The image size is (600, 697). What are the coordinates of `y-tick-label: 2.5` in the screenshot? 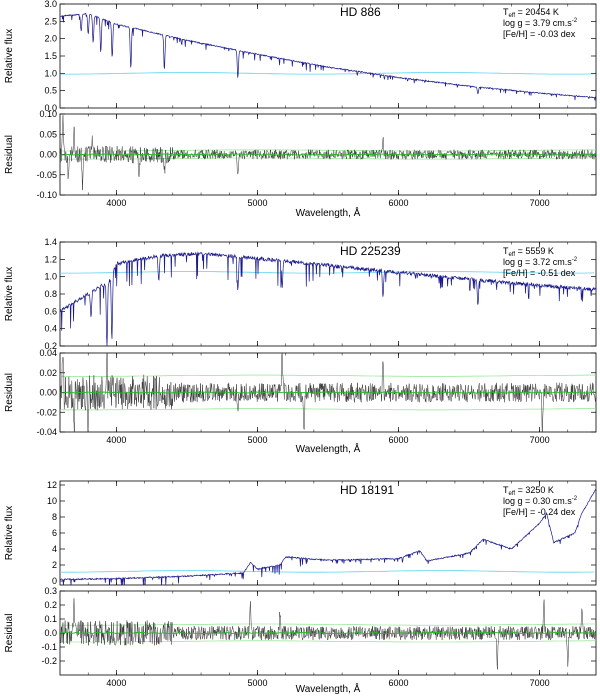 It's located at (50, 21).